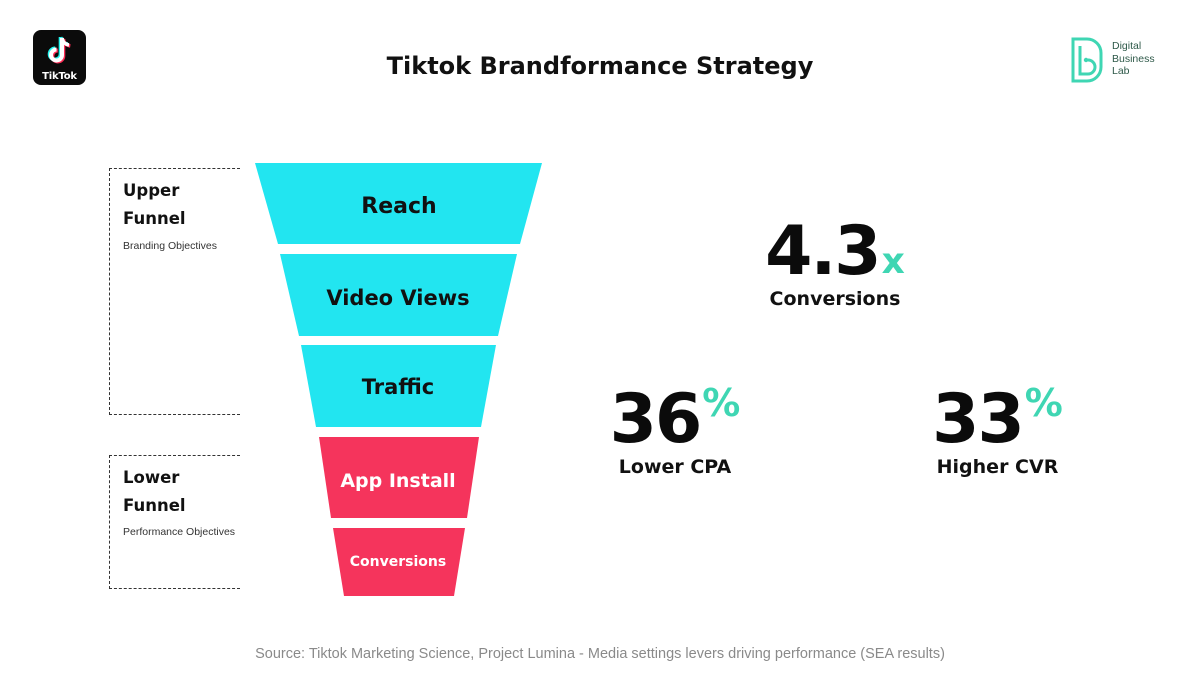 The image size is (1200, 675). What do you see at coordinates (997, 467) in the screenshot?
I see `stat-cvr-label: Higher CVR` at bounding box center [997, 467].